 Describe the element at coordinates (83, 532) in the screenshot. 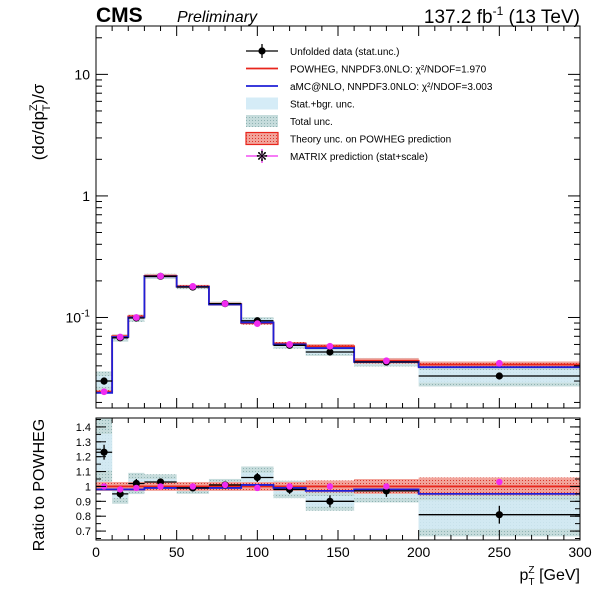

I see `ratio-ytick-label: 0.7` at that location.